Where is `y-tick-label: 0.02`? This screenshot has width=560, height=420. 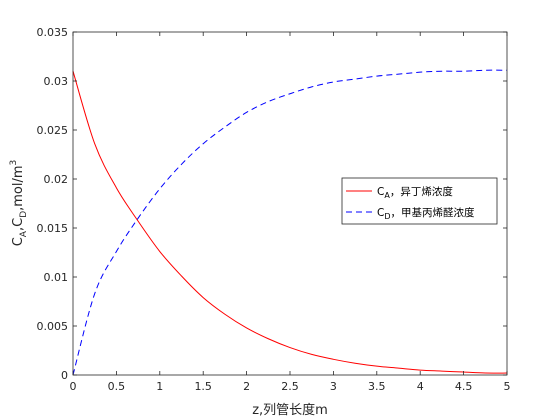 y-tick-label: 0.02 is located at coordinates (56, 179).